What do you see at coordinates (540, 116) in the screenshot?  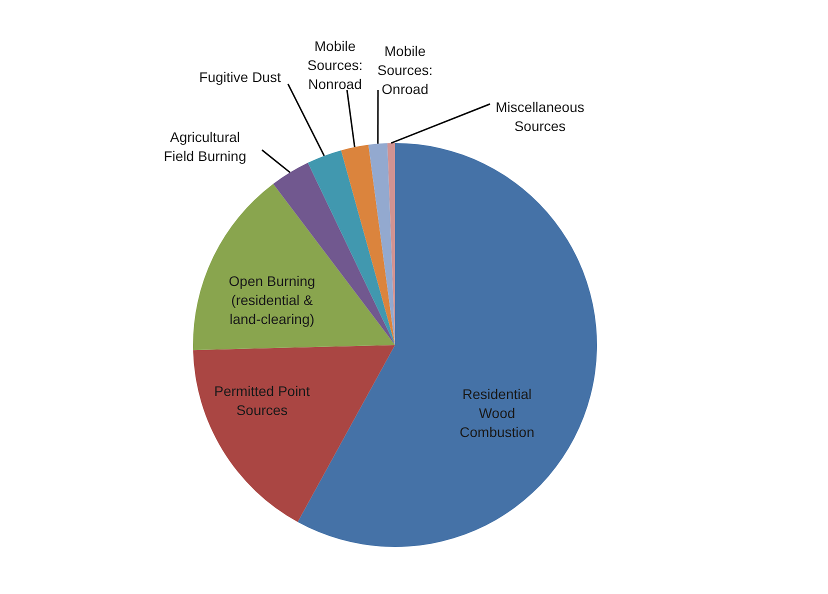 I see `slice-label: Miscellaneous Sources` at bounding box center [540, 116].